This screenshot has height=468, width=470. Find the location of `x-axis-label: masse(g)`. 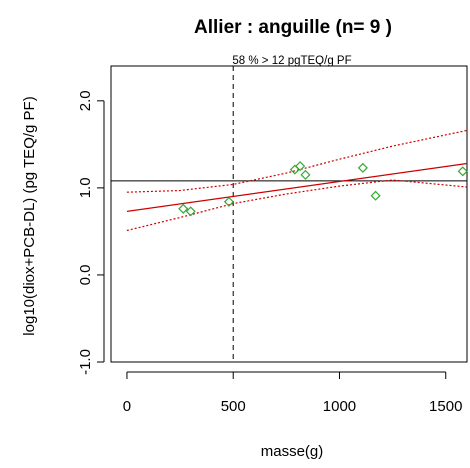

x-axis-label: masse(g) is located at coordinates (292, 451).